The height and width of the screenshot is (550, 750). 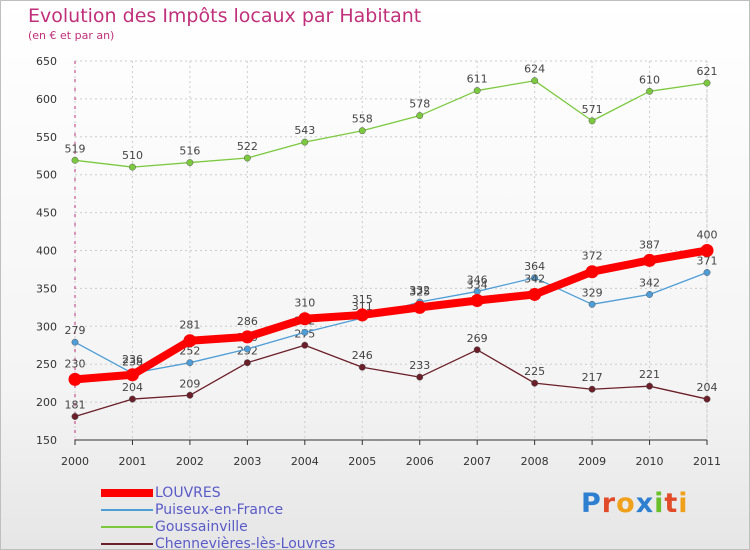 I want to click on data-label: 578, so click(x=419, y=104).